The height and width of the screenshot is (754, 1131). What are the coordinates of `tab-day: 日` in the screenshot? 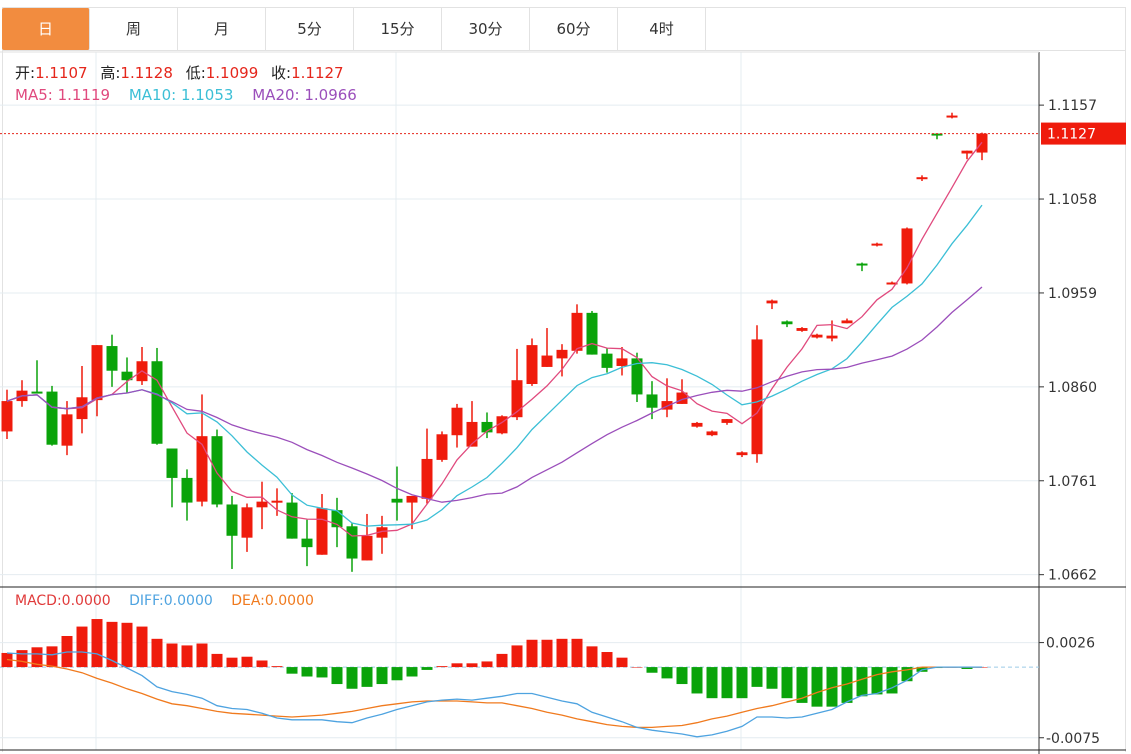 It's located at (46, 29).